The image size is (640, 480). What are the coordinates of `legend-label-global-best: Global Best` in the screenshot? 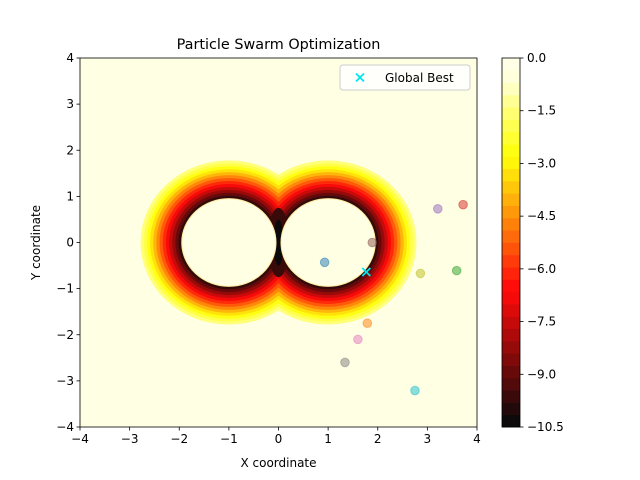 It's located at (419, 78).